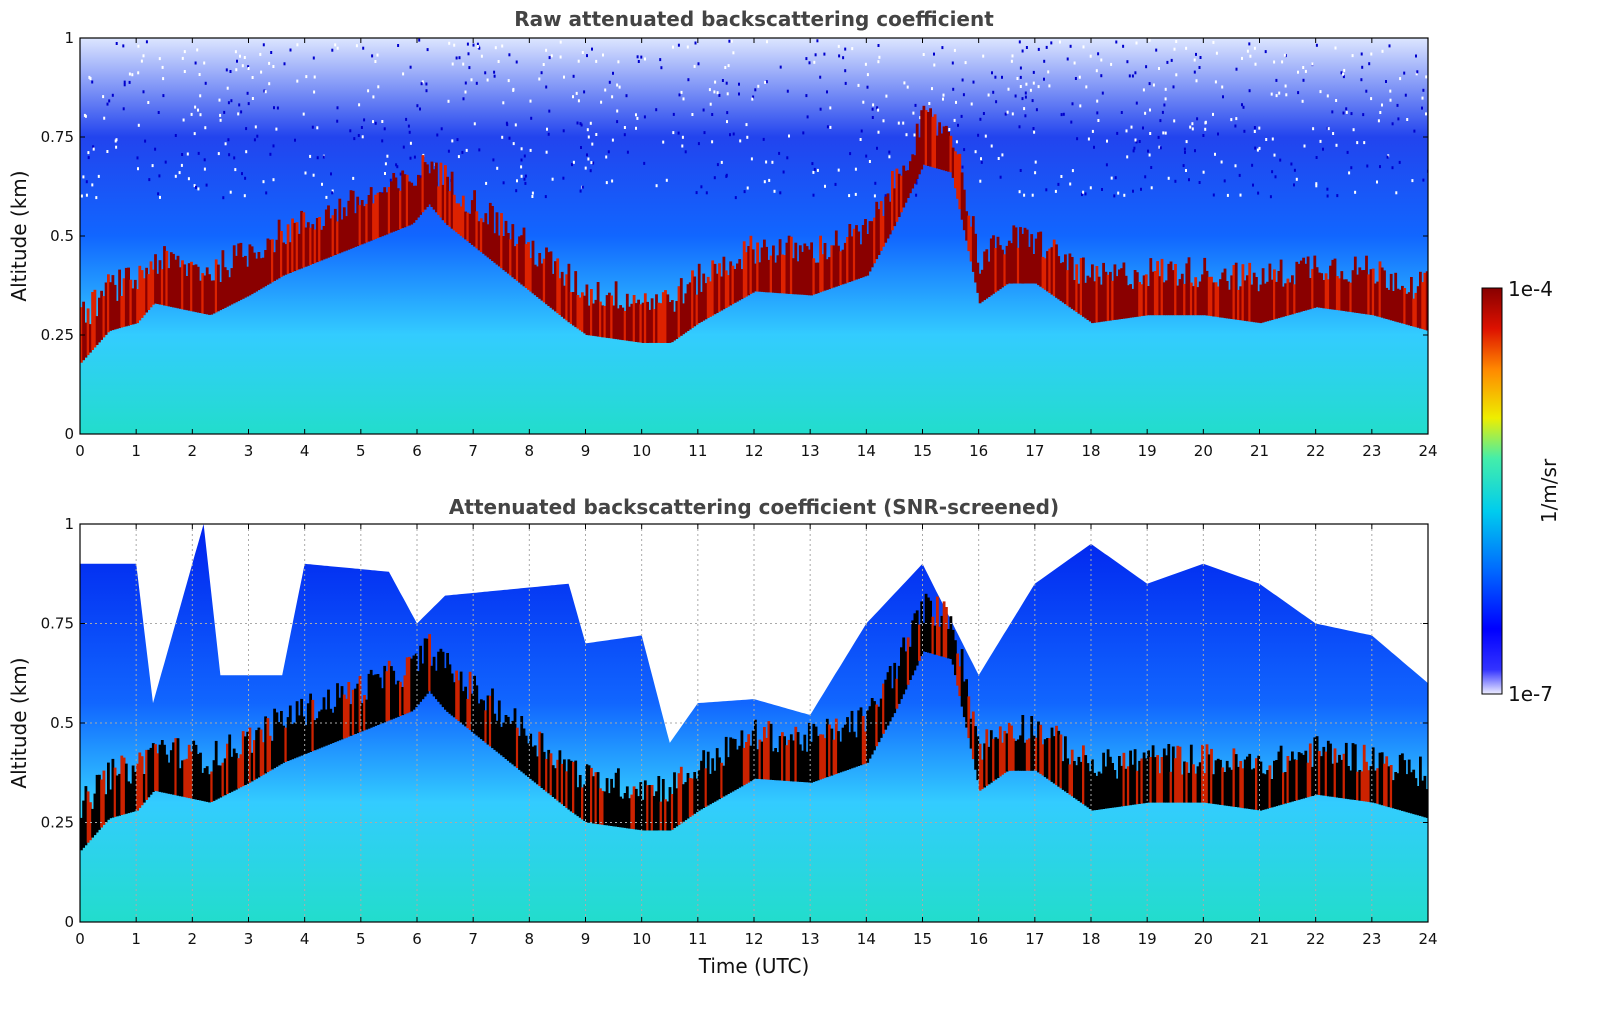 Image resolution: width=1621 pixels, height=1020 pixels. I want to click on x-tick-label: 0, so click(80, 451).